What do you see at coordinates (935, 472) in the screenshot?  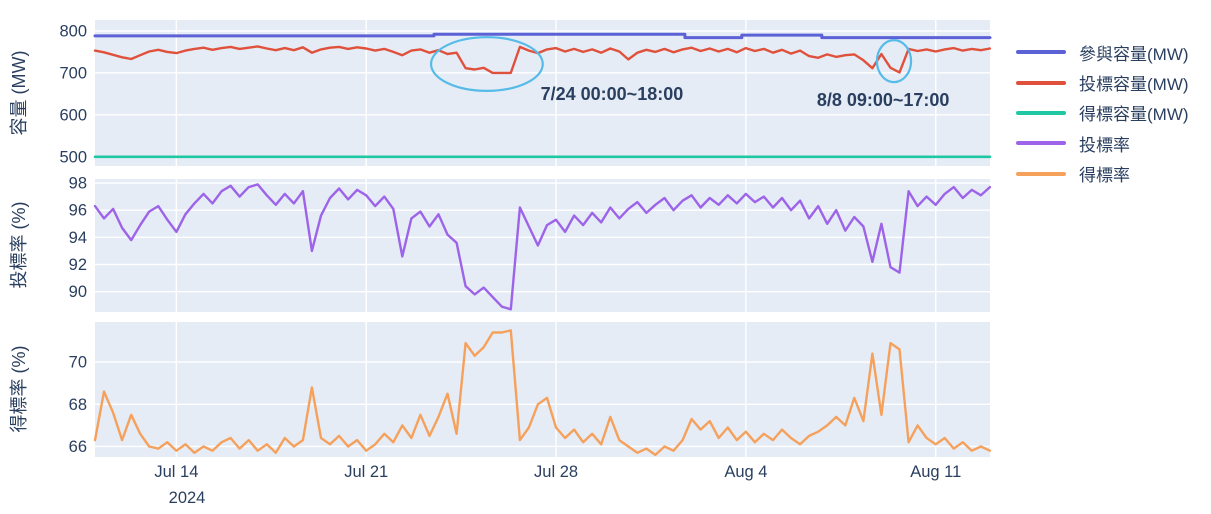 I see `x-tick-label: Aug 11` at bounding box center [935, 472].